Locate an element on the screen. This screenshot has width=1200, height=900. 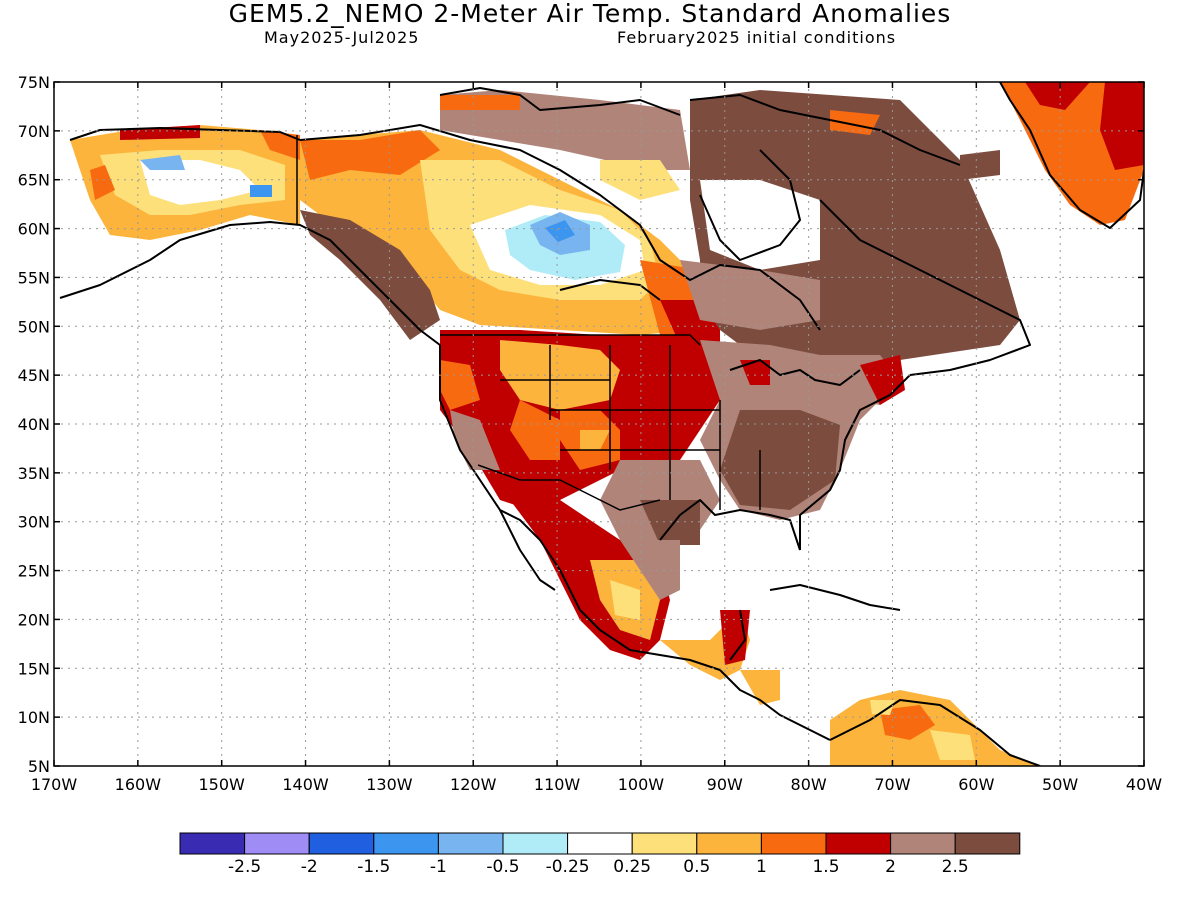
colorbar-label: 2.5 is located at coordinates (955, 867).